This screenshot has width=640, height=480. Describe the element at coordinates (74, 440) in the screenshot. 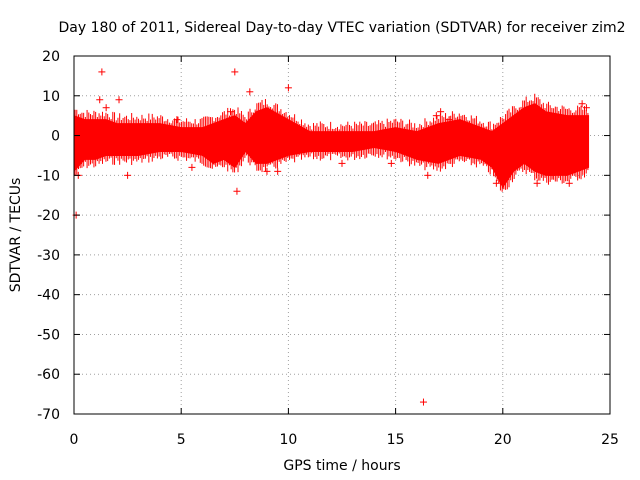

I see `x-tick-label: 0` at that location.